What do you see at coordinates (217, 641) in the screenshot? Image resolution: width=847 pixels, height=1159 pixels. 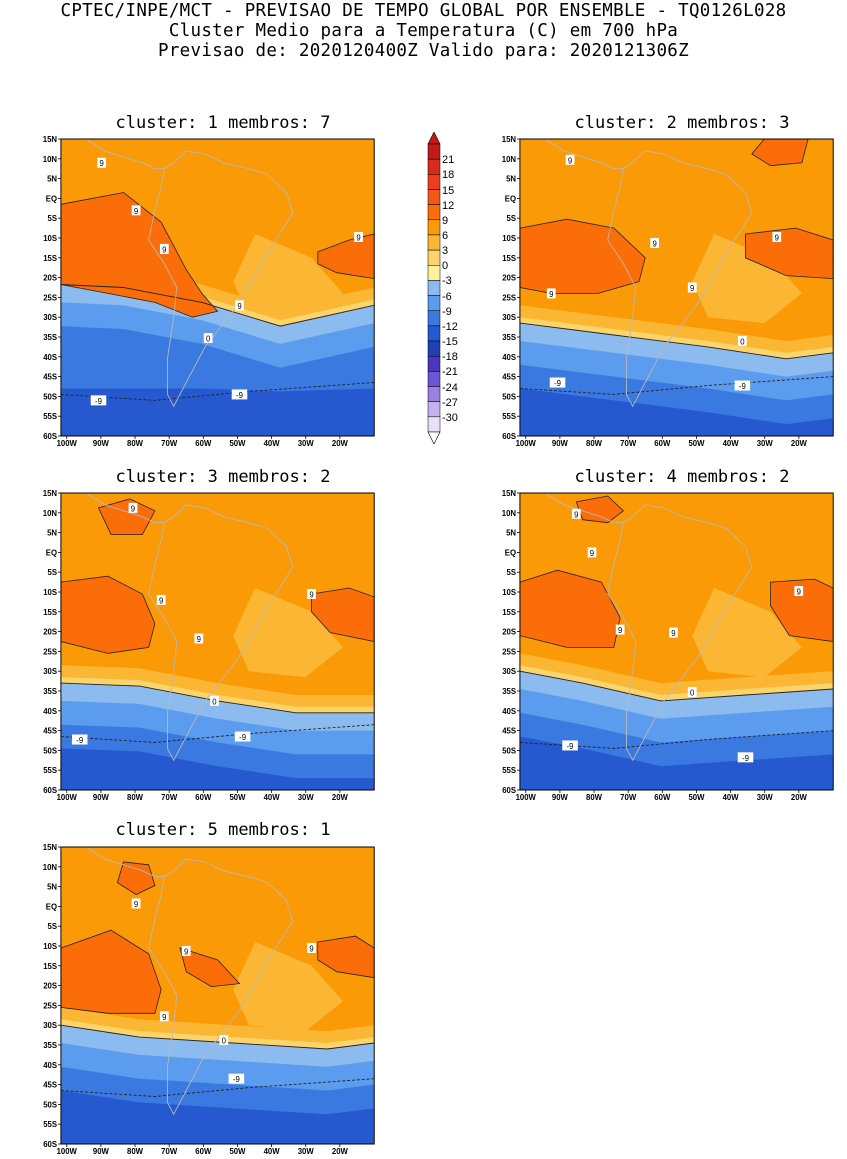 I see `temperature-field: 9 9 9 9 0 -9 -9` at bounding box center [217, 641].